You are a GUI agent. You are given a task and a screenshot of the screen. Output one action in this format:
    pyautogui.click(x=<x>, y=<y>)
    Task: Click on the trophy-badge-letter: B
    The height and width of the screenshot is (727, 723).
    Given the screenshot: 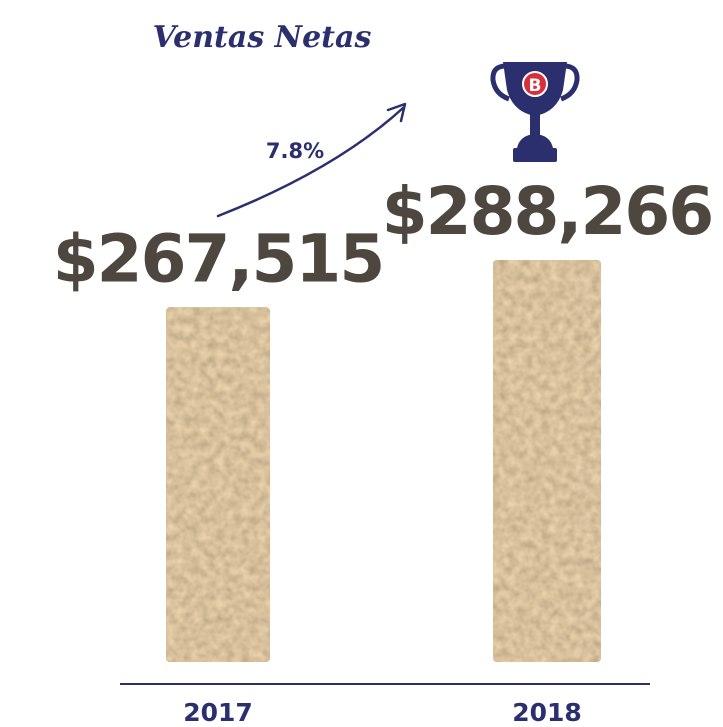 What is the action you would take?
    pyautogui.click(x=535, y=86)
    